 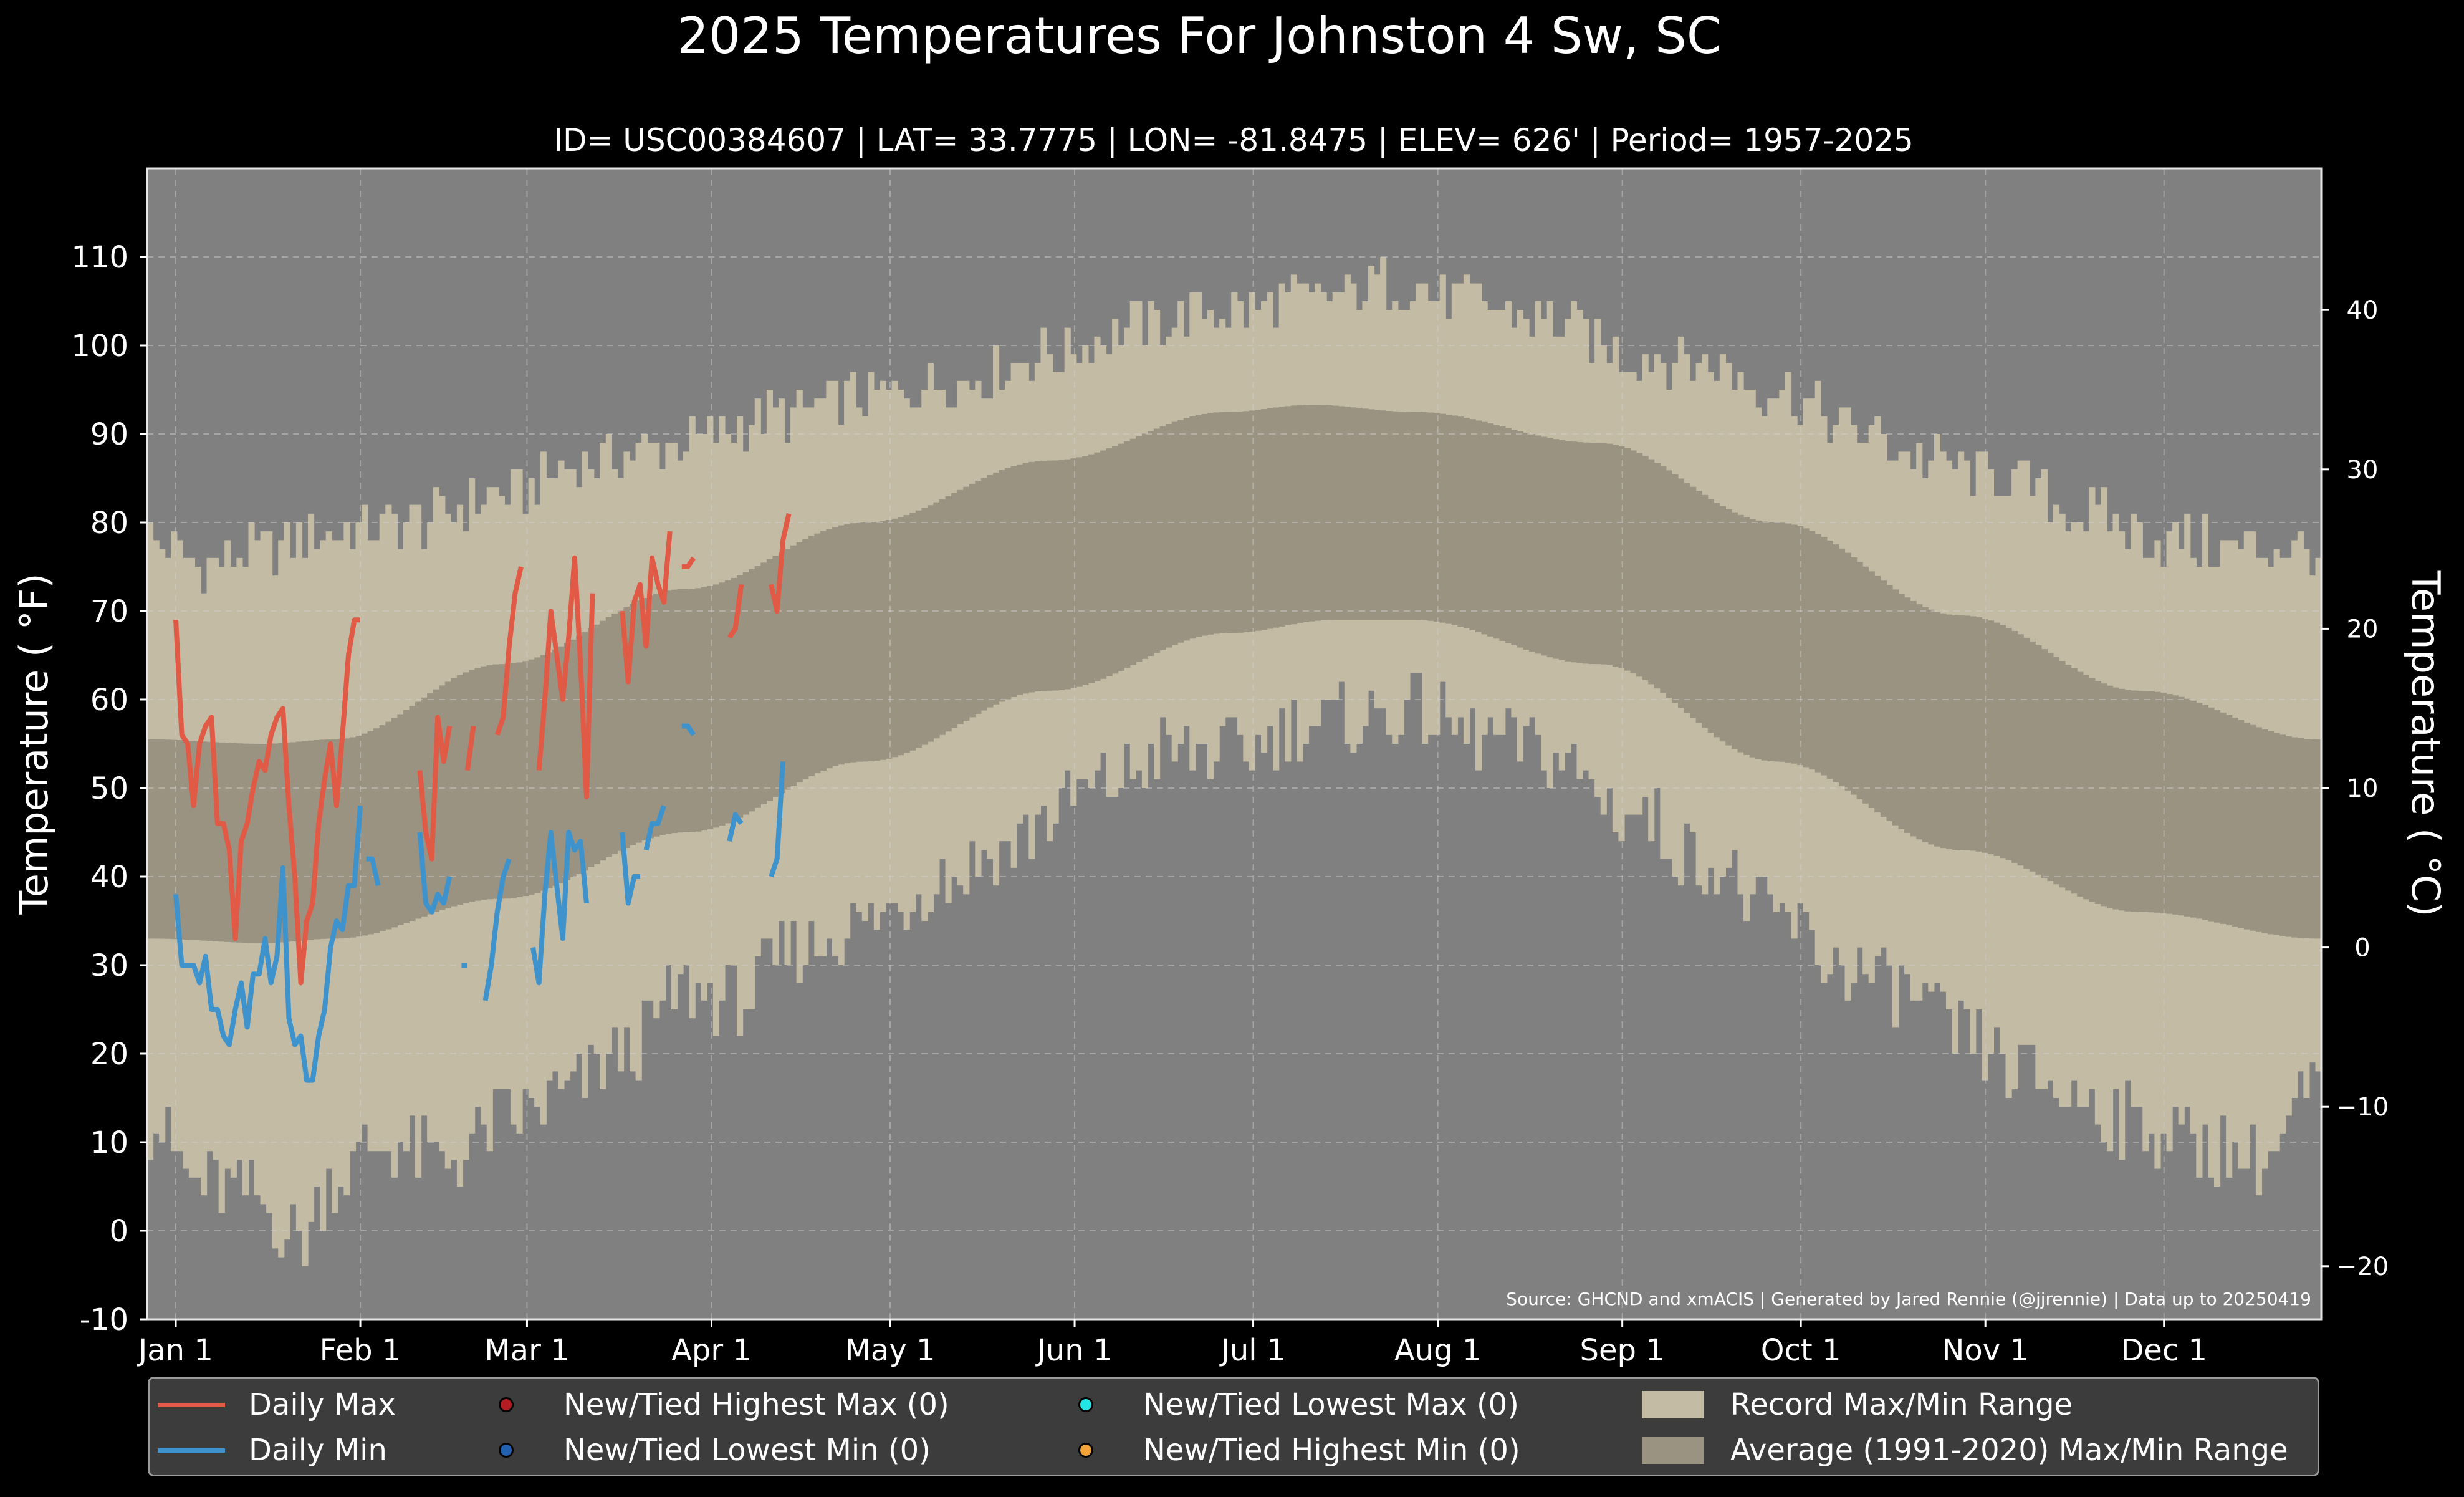 What do you see at coordinates (1963, 1450) in the screenshot?
I see `legend-item-average-range: Average (1991-2020) Max/Min Range` at bounding box center [1963, 1450].